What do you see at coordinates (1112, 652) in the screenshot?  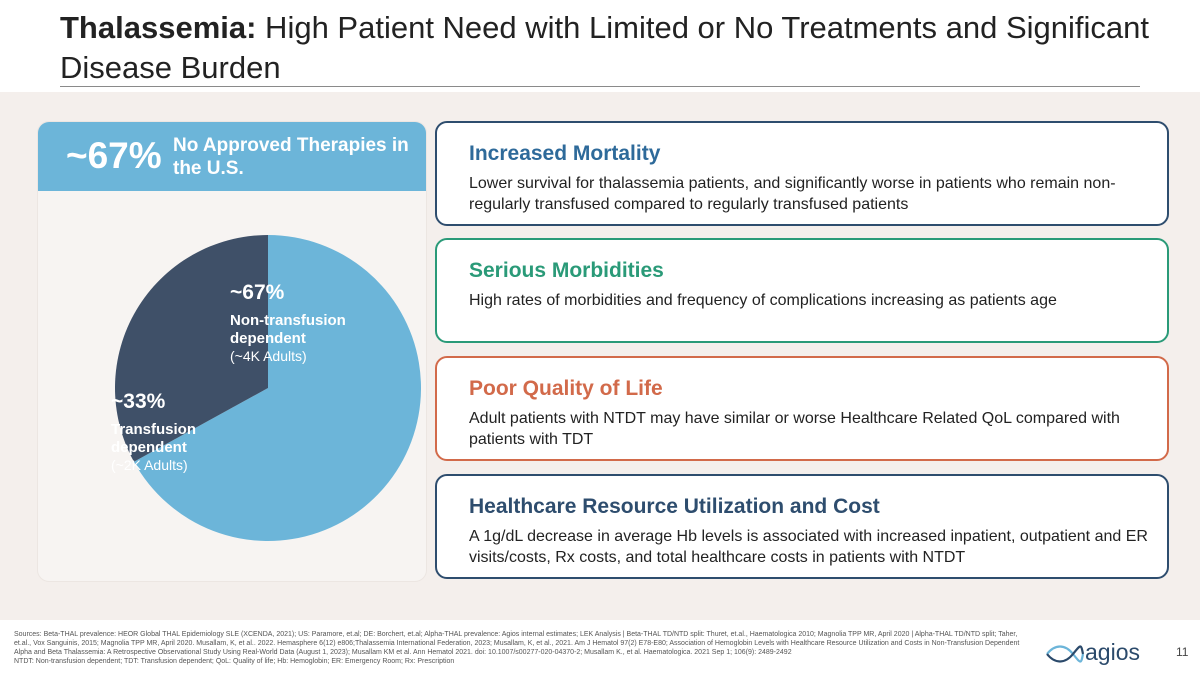 I see `agios-logo-text: agios` at bounding box center [1112, 652].